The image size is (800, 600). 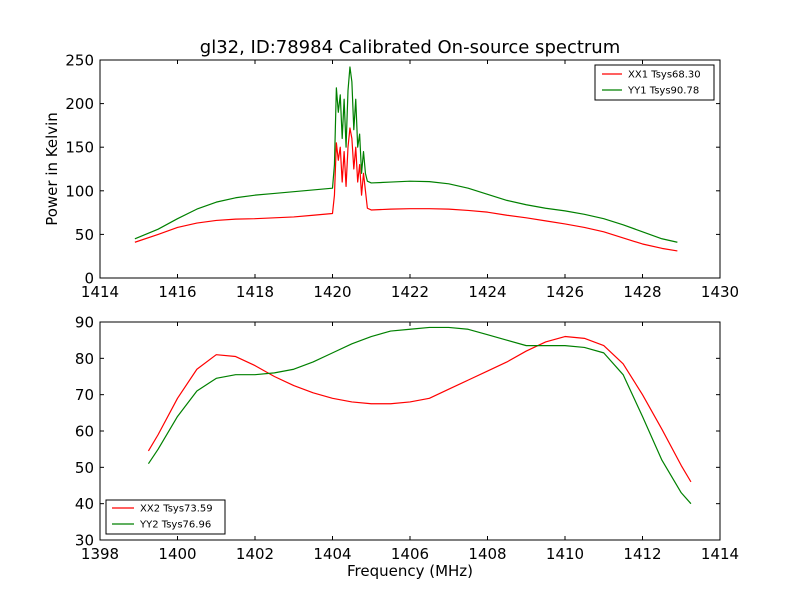 I want to click on bottom-x-axis-label: Frequency (MHz), so click(x=410, y=571).